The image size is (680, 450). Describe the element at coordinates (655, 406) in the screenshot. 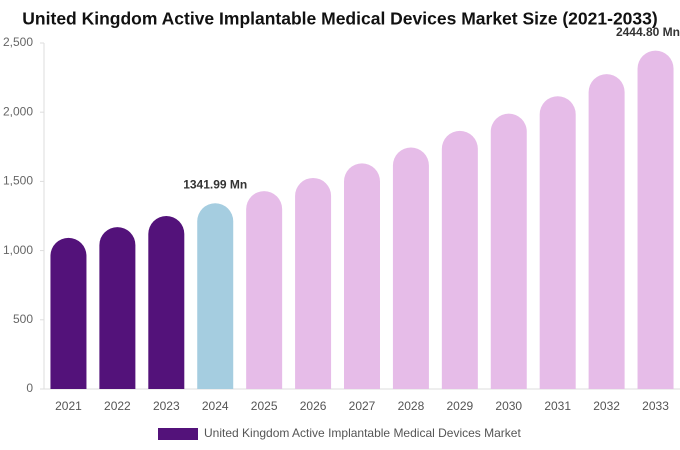

I see `x-tick-label: 2033` at that location.